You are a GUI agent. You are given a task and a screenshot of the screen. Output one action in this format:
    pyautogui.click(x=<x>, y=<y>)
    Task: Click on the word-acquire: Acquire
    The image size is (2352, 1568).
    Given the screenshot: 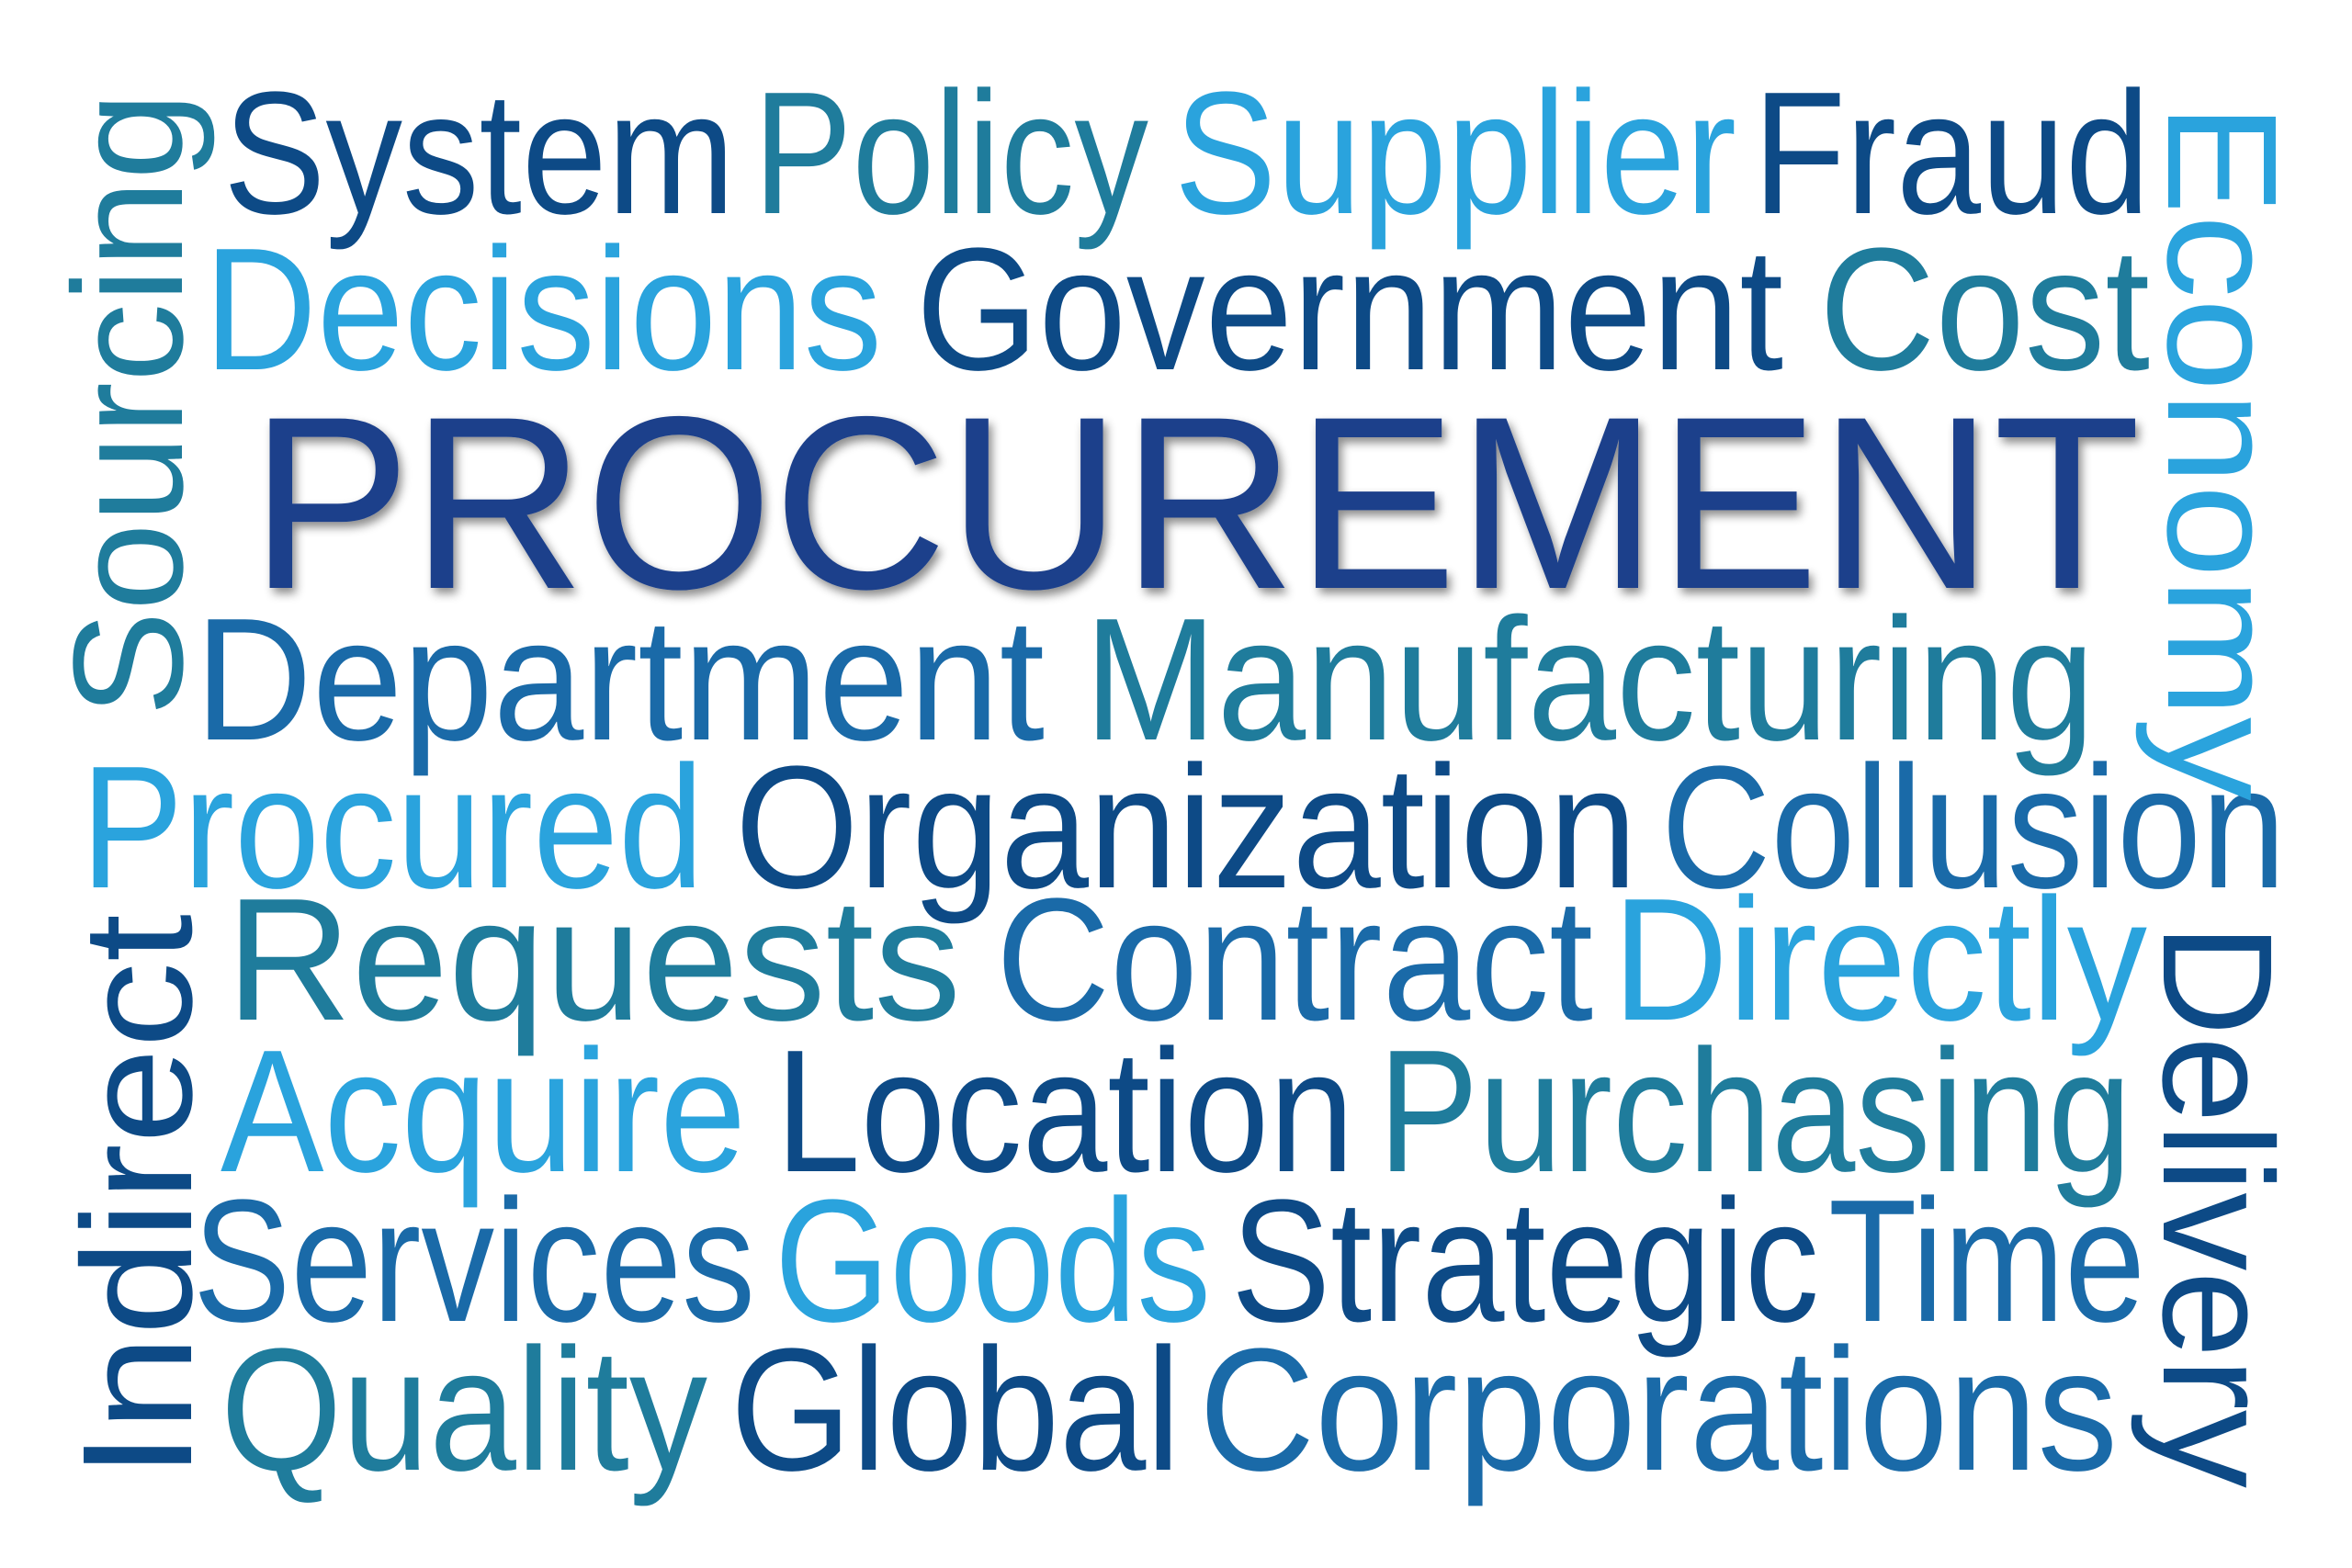 What is the action you would take?
    pyautogui.click(x=483, y=1111)
    